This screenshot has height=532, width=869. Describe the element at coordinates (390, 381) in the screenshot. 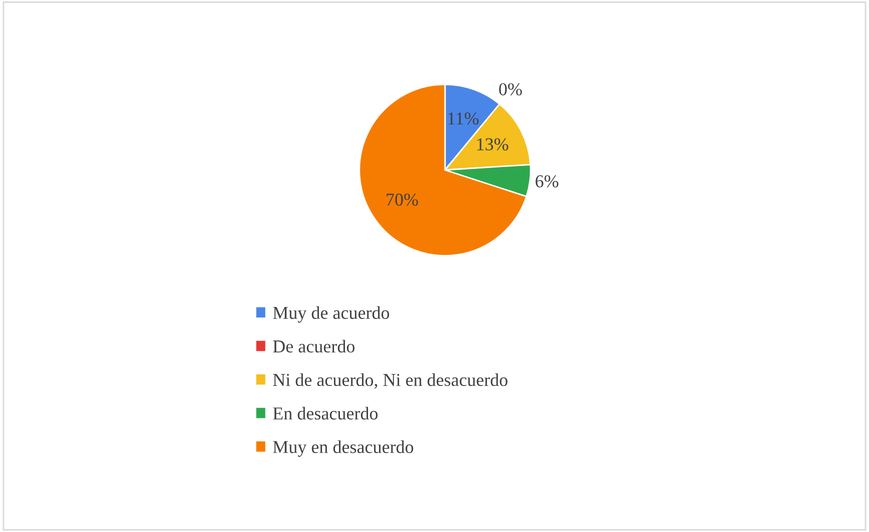

I see `legend-label: Ni de acuerdo, Ni en desacuerdo` at that location.